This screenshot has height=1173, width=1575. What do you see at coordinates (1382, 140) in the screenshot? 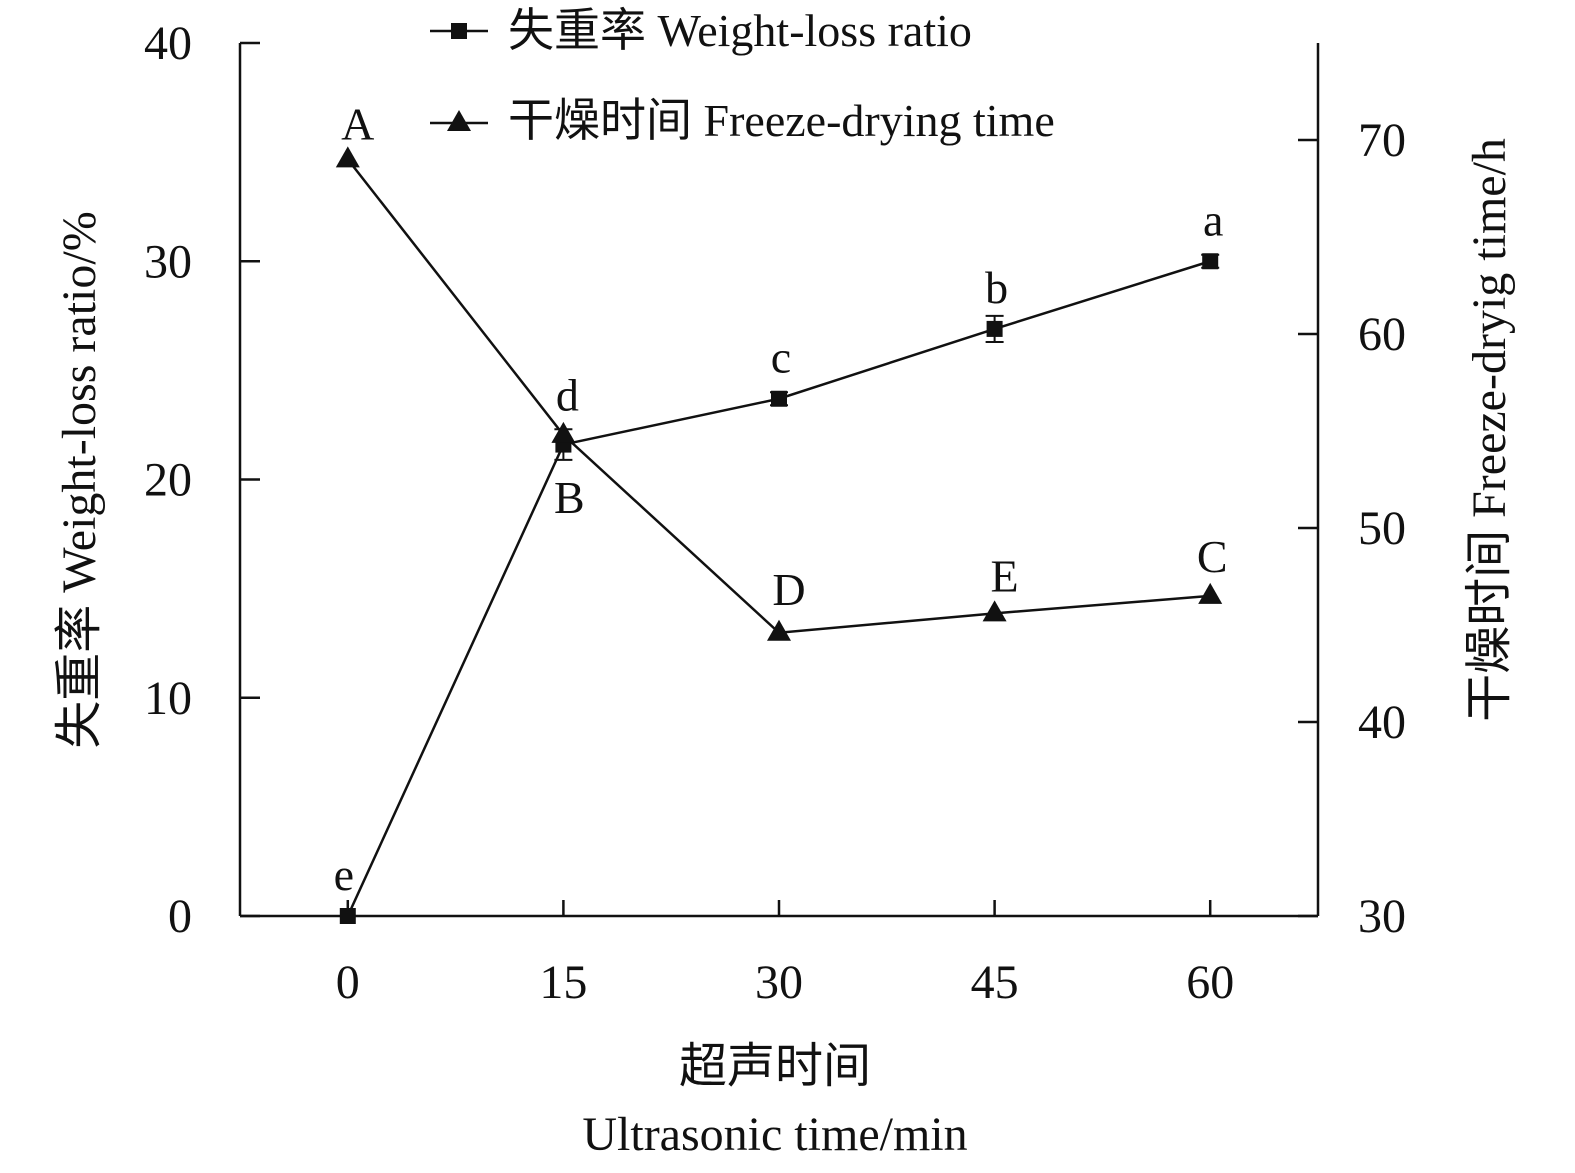
I see `right-y-tick-label: 70` at bounding box center [1382, 140].